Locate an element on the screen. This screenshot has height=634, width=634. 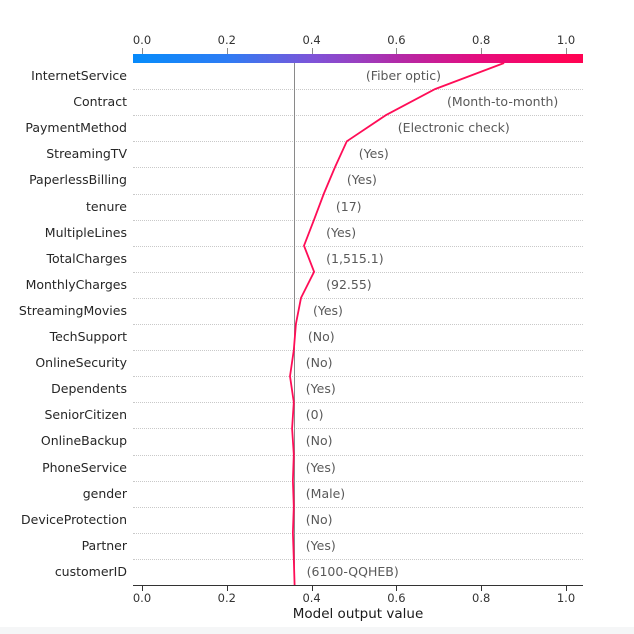
feature-label-InternetService: InternetService is located at coordinates (79, 76).